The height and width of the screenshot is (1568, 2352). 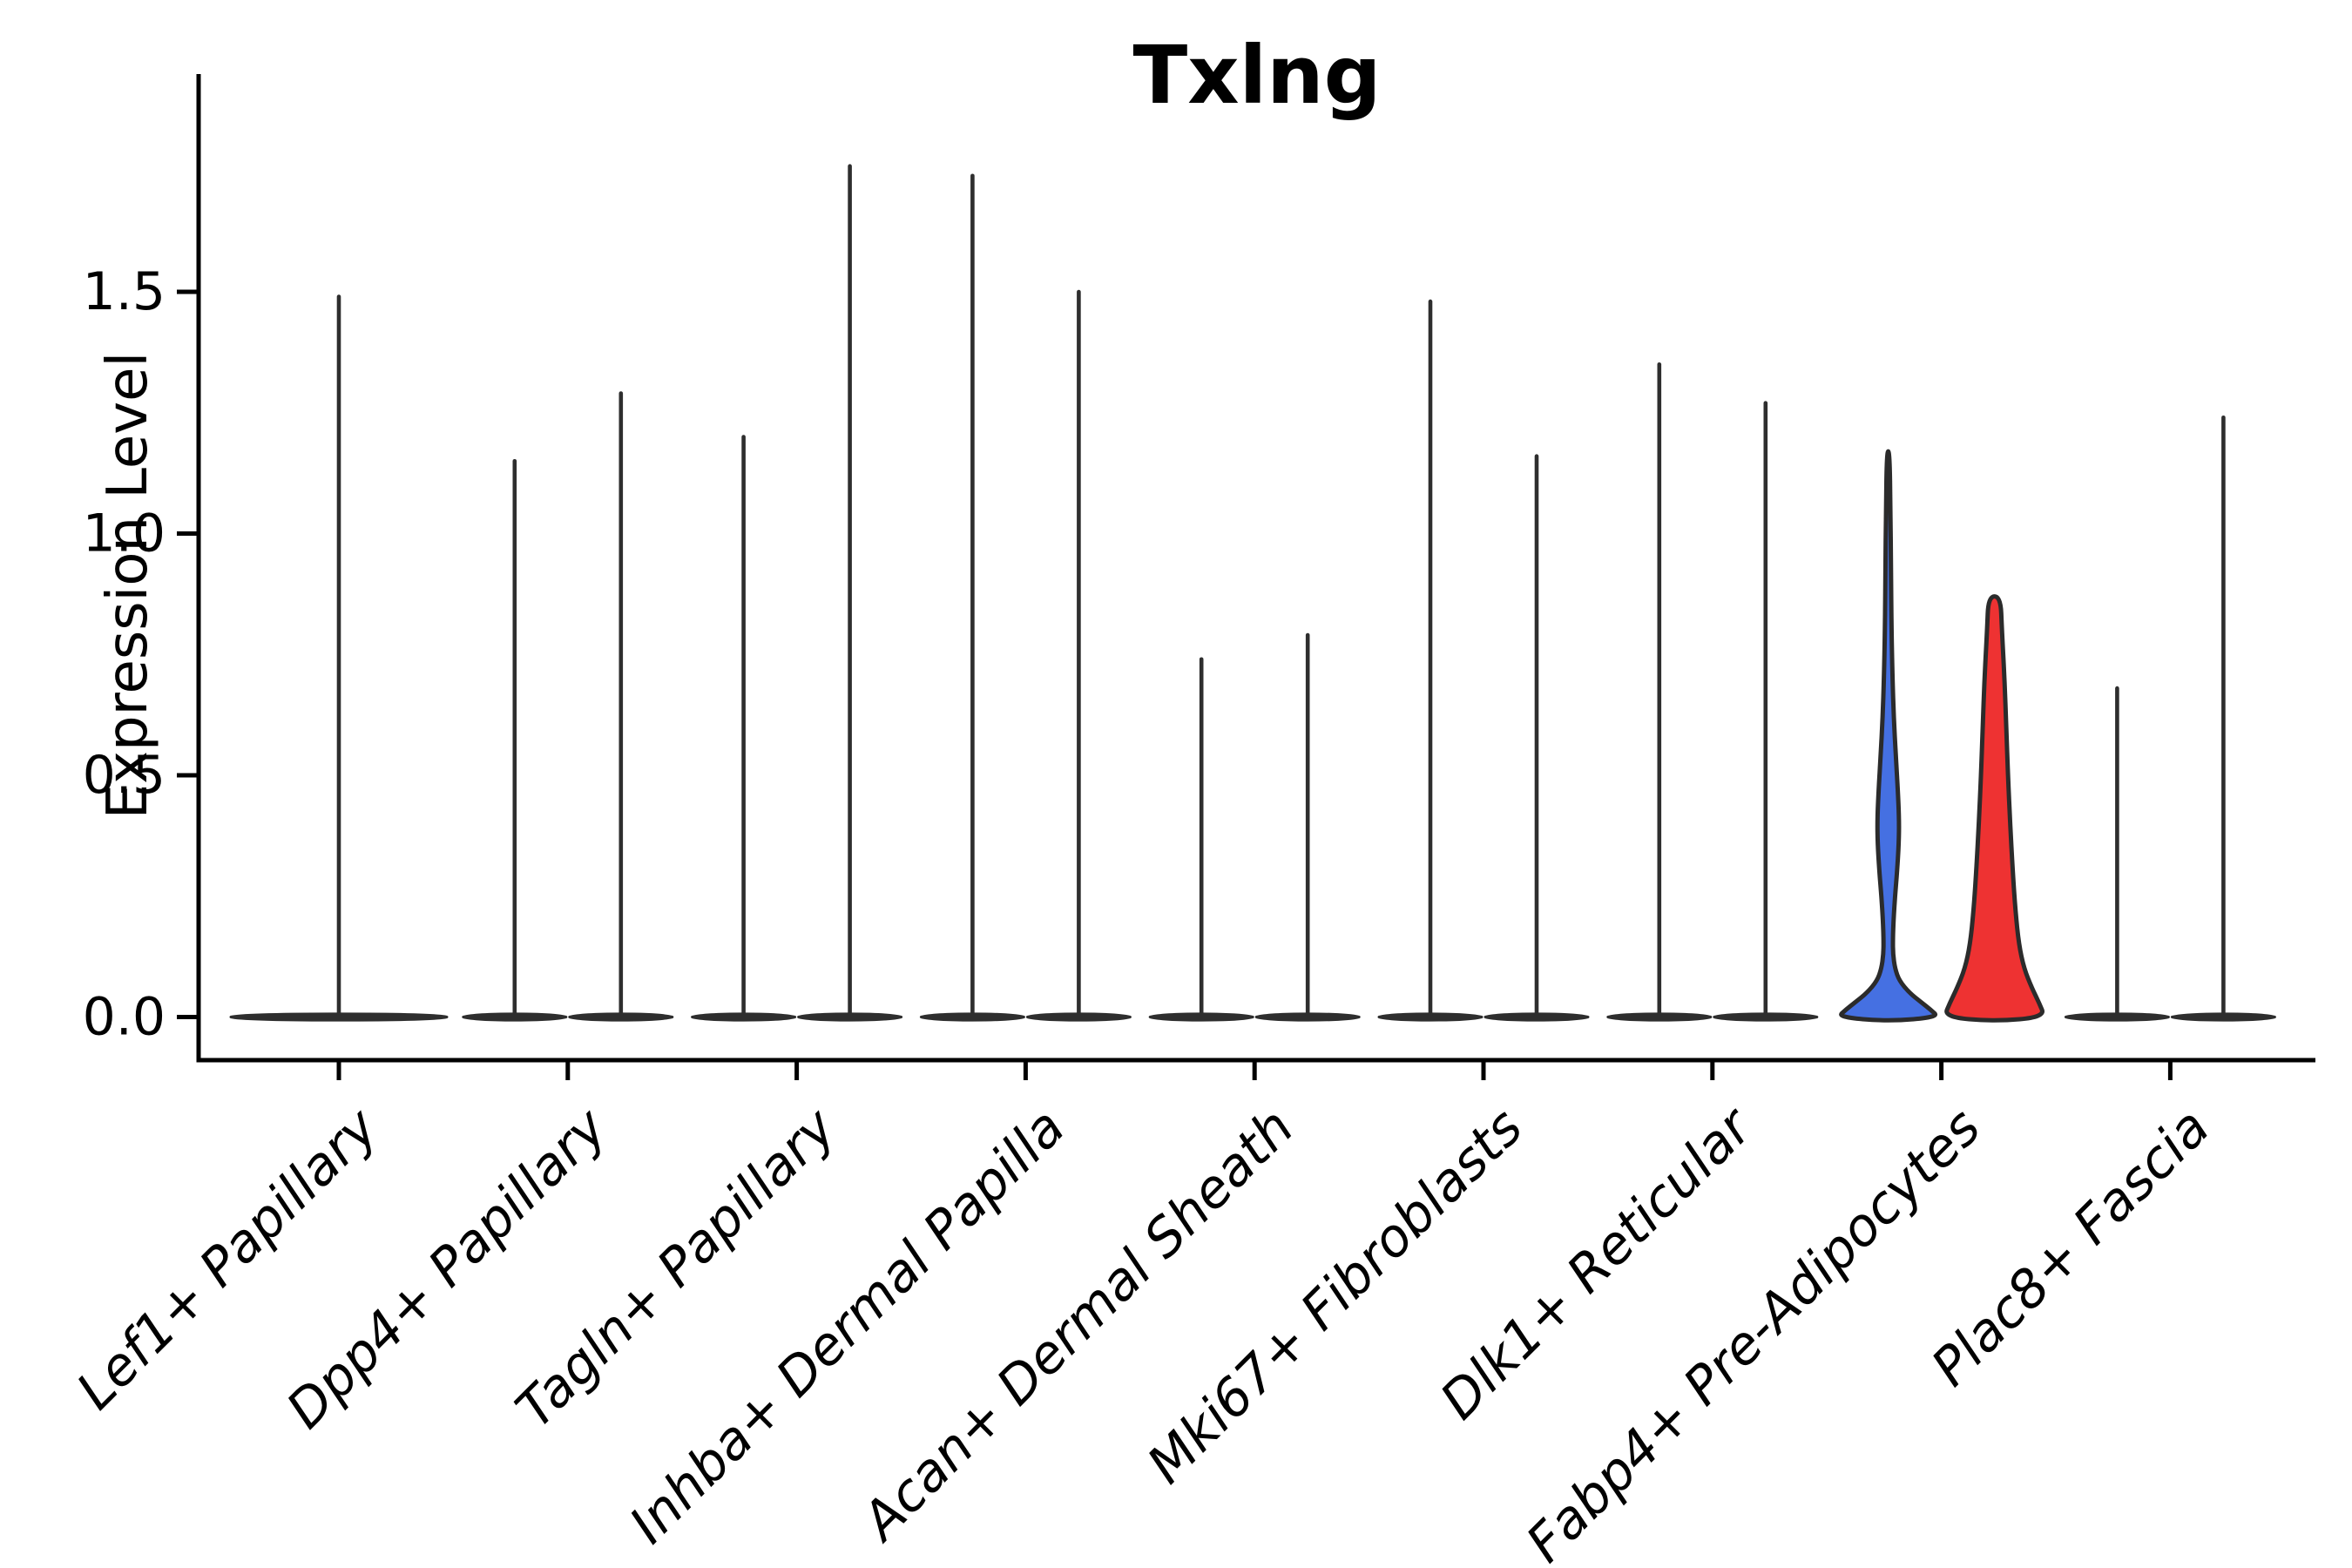 I want to click on y-axis-label: Expression Level, so click(x=128, y=586).